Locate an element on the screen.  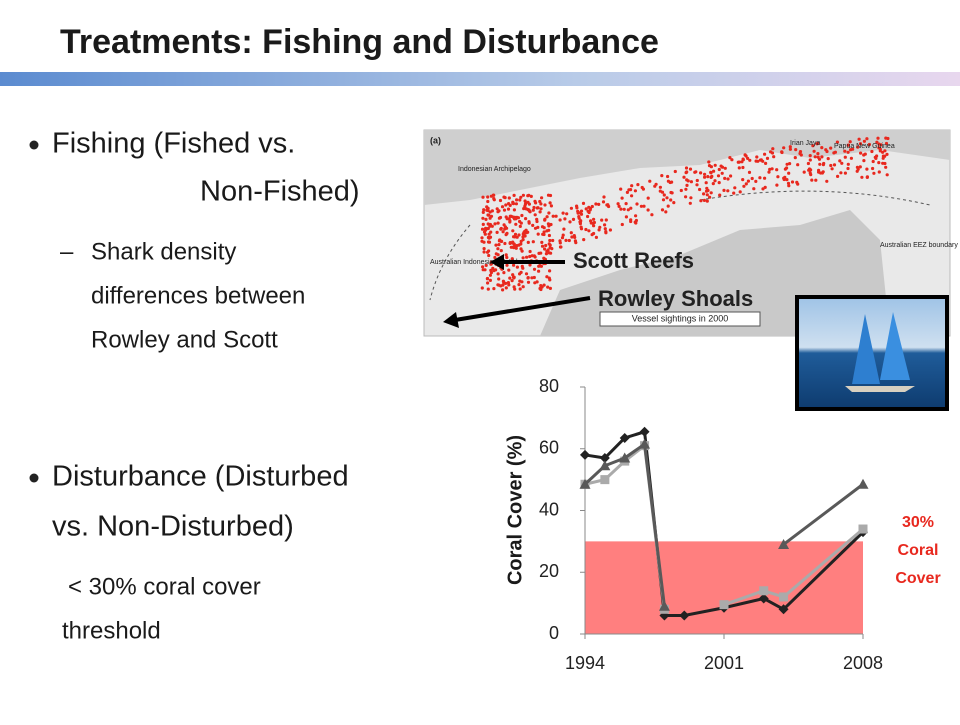
y-axis-label: Coral Cover (%) is located at coordinates (515, 510).